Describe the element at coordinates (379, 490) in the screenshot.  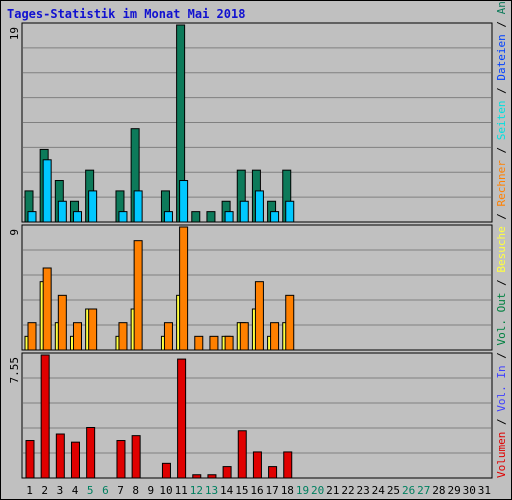
I see `x-tick-label-day-24: 24` at that location.